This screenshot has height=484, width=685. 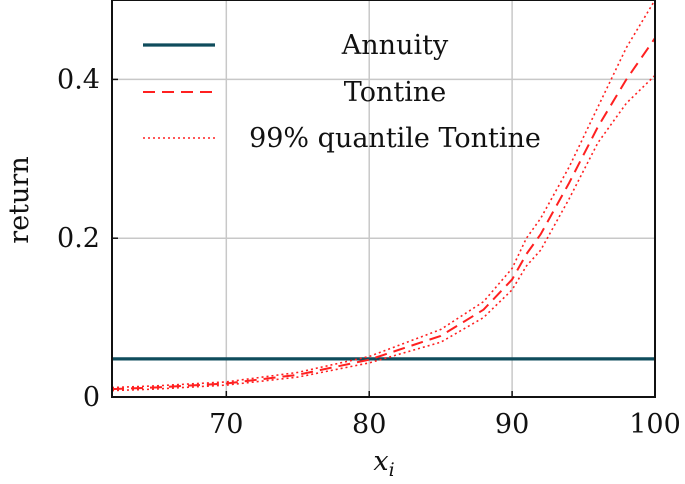 What do you see at coordinates (655, 424) in the screenshot?
I see `x-tick-label: 100` at bounding box center [655, 424].